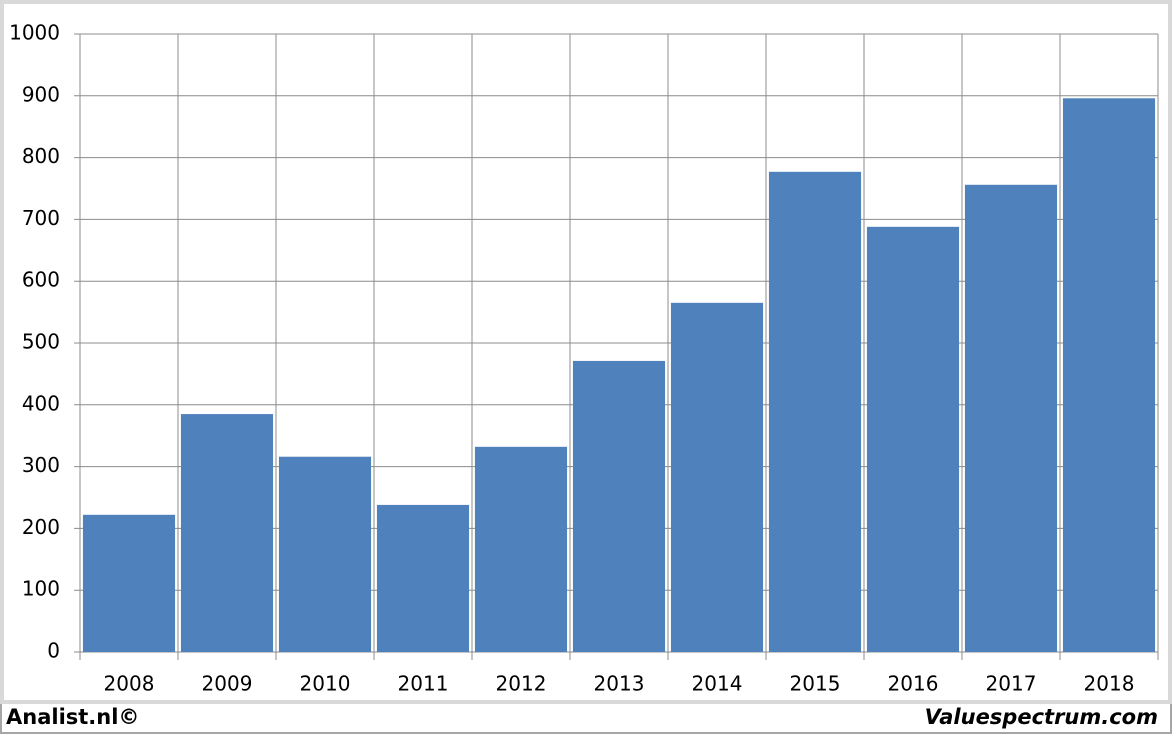 This screenshot has width=1172, height=734. What do you see at coordinates (325, 684) in the screenshot?
I see `x-tick-label: 2010` at bounding box center [325, 684].